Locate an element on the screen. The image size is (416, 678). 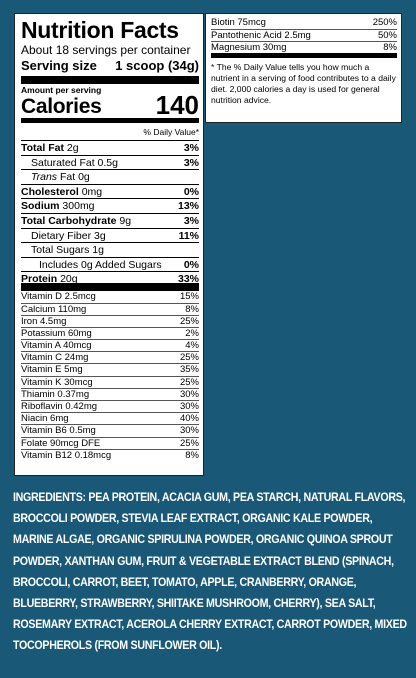
list-item: Vitamin D 2.5mcg 15% is located at coordinates (110, 297).